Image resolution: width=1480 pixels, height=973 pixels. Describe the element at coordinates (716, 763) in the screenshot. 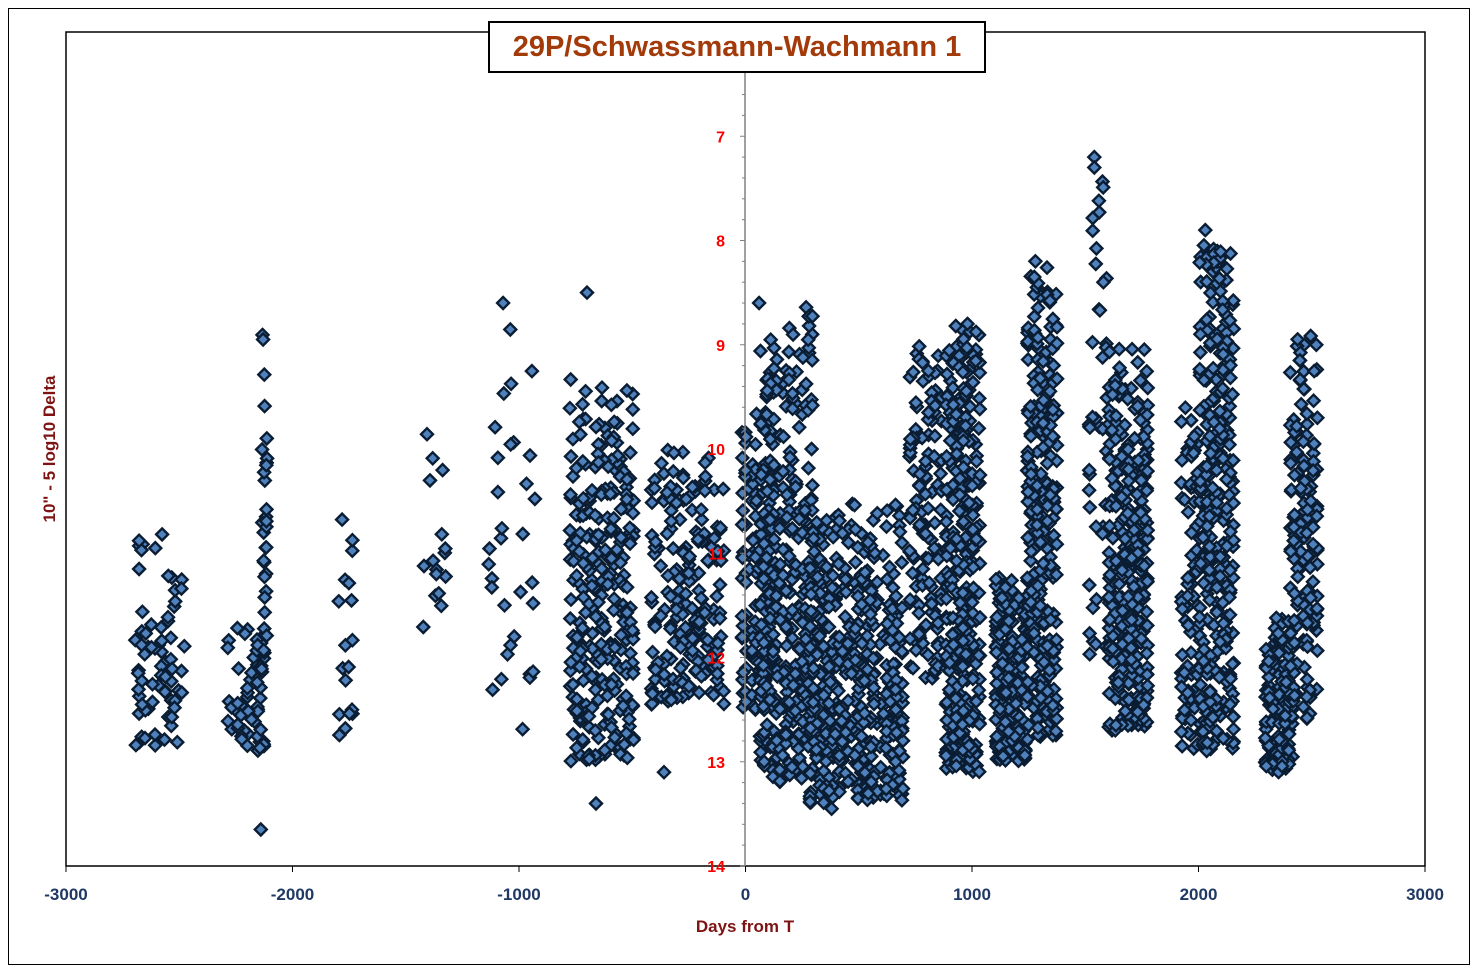

I see `y-tick-label: 13` at that location.